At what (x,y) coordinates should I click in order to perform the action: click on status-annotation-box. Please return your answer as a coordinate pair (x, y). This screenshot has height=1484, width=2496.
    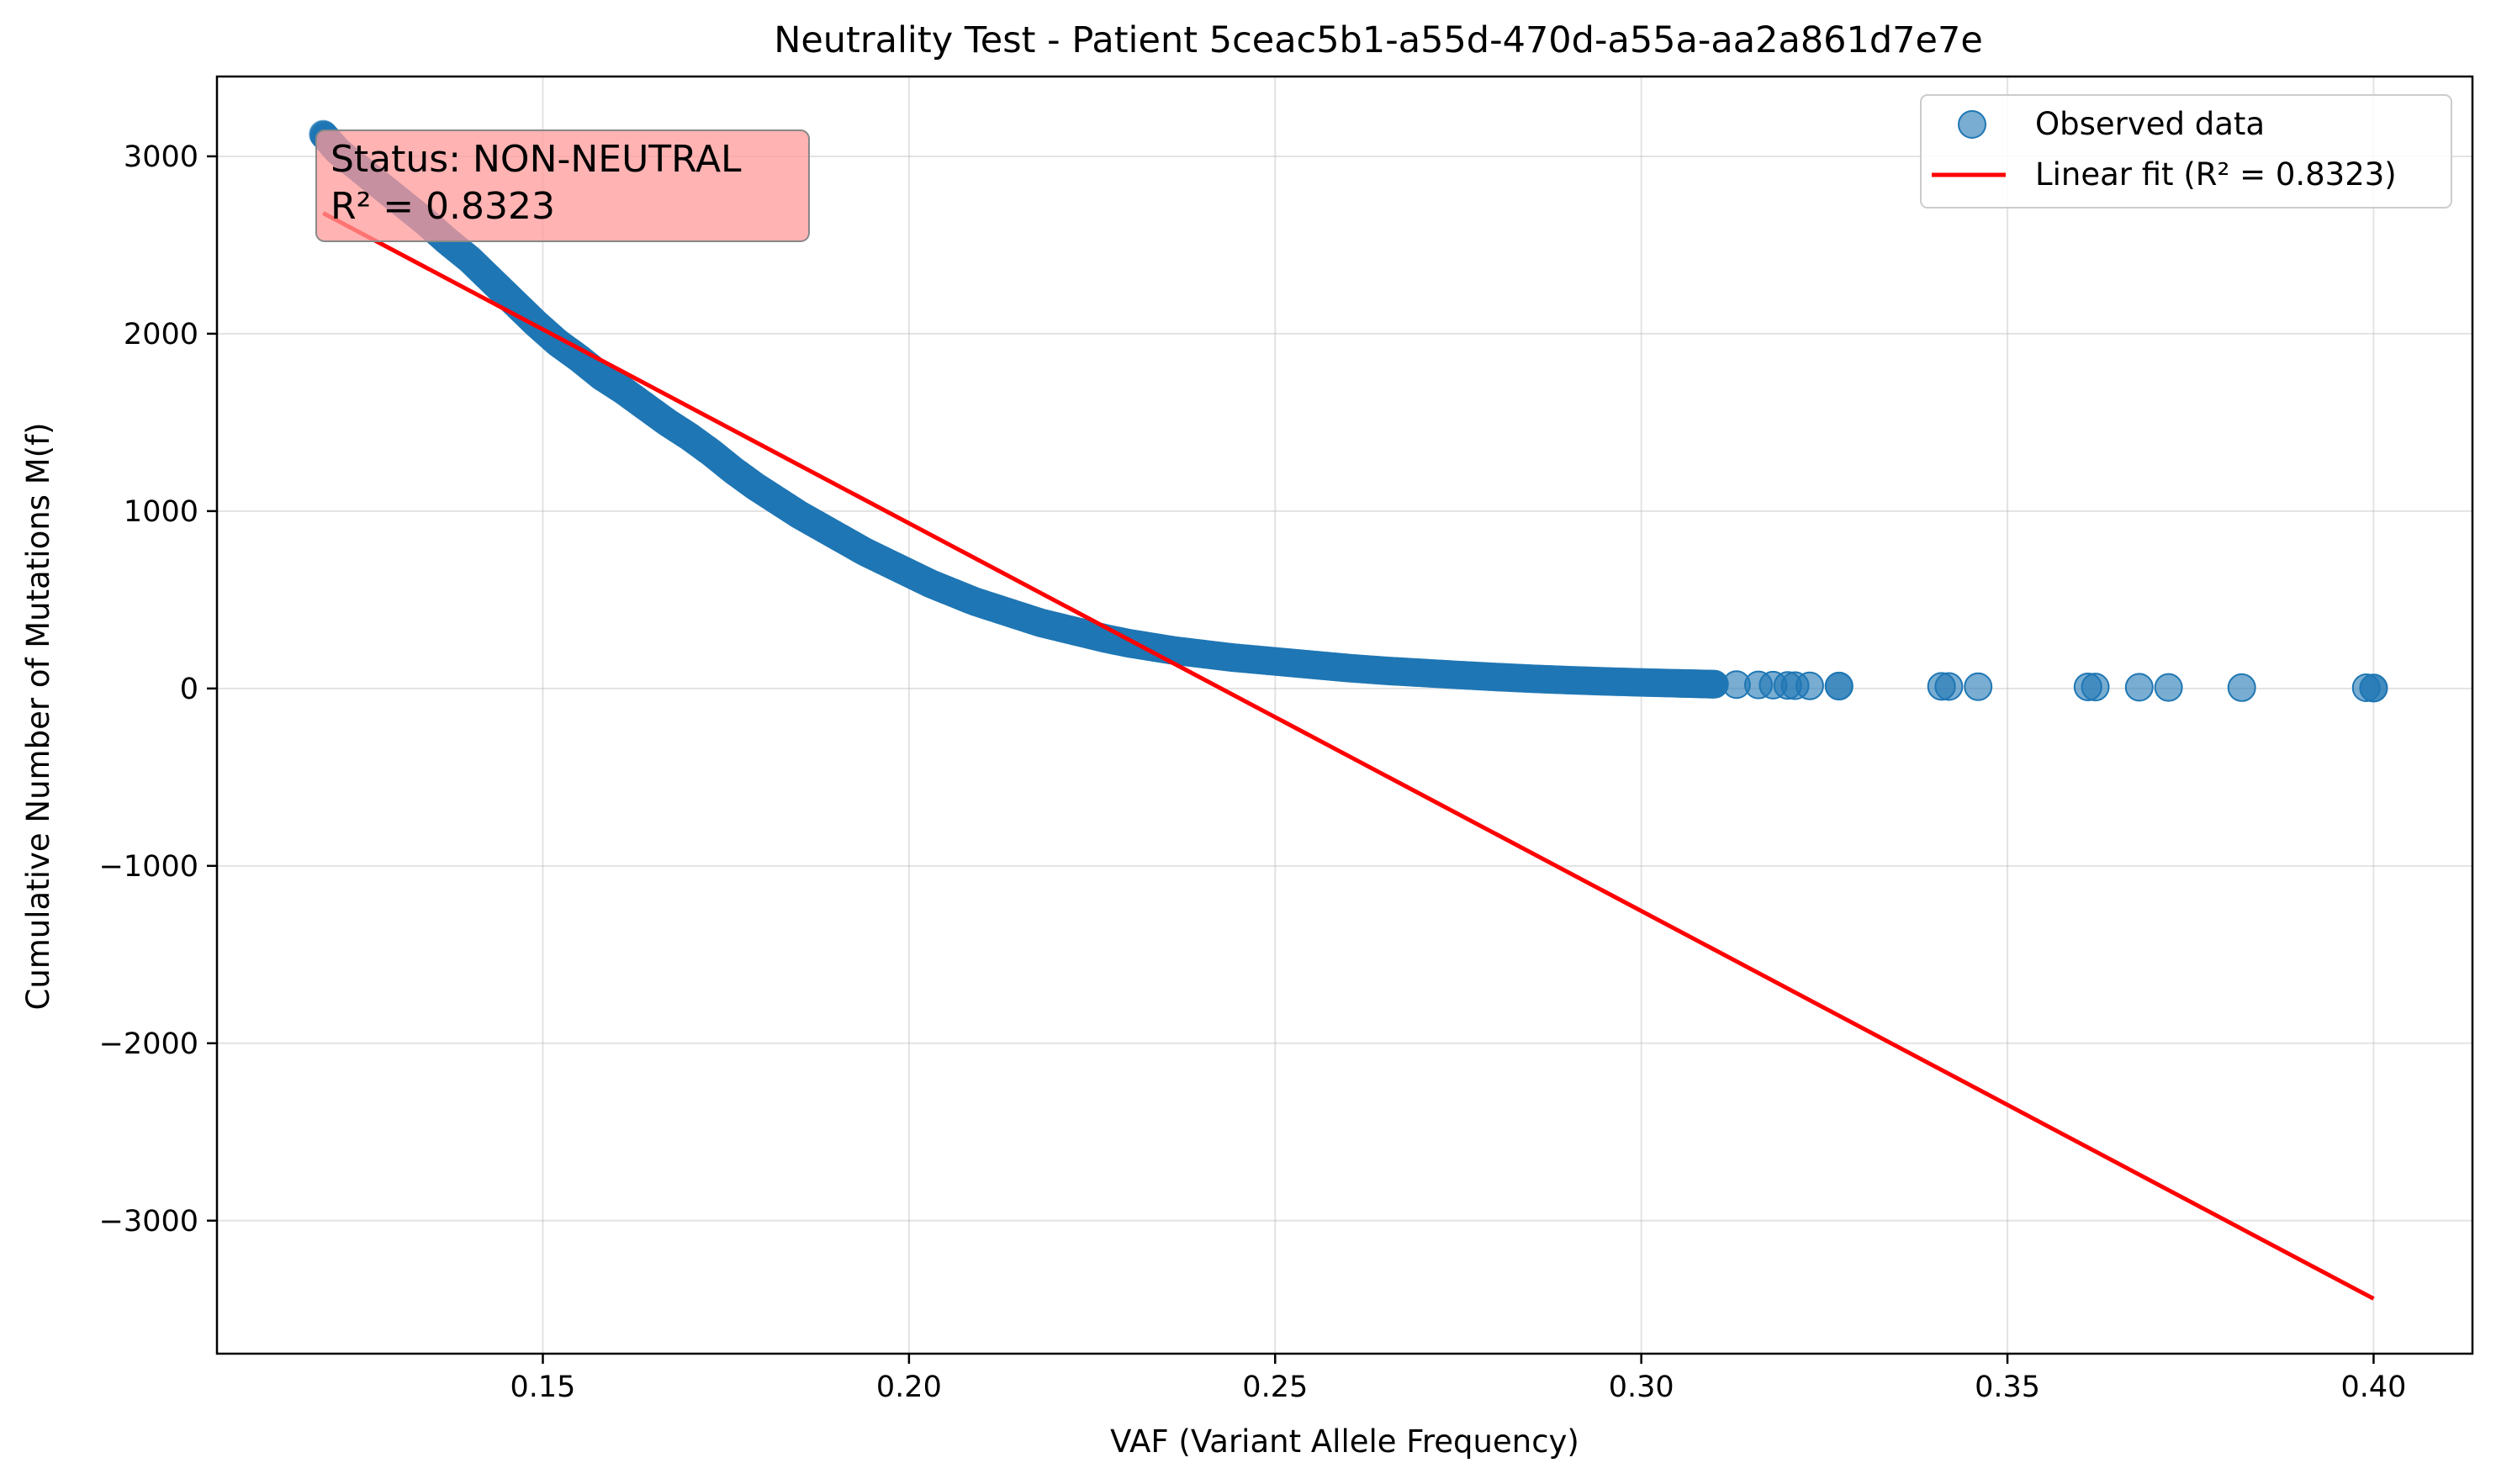
    Looking at the image, I should click on (562, 185).